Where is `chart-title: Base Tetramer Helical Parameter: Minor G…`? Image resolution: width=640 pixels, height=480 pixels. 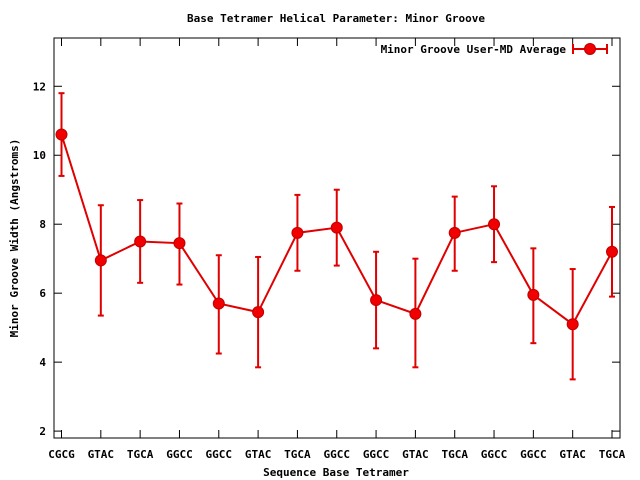 chart-title: Base Tetramer Helical Parameter: Minor G… is located at coordinates (336, 18).